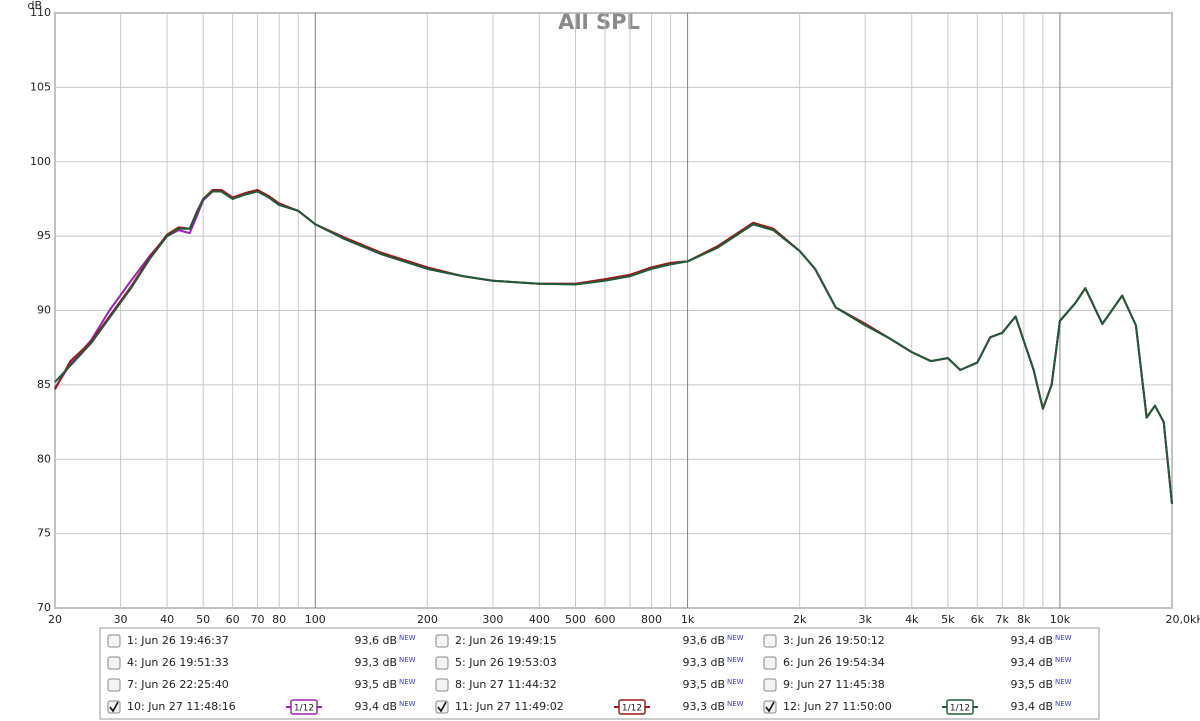  I want to click on x-tick-label: 1k, so click(688, 619).